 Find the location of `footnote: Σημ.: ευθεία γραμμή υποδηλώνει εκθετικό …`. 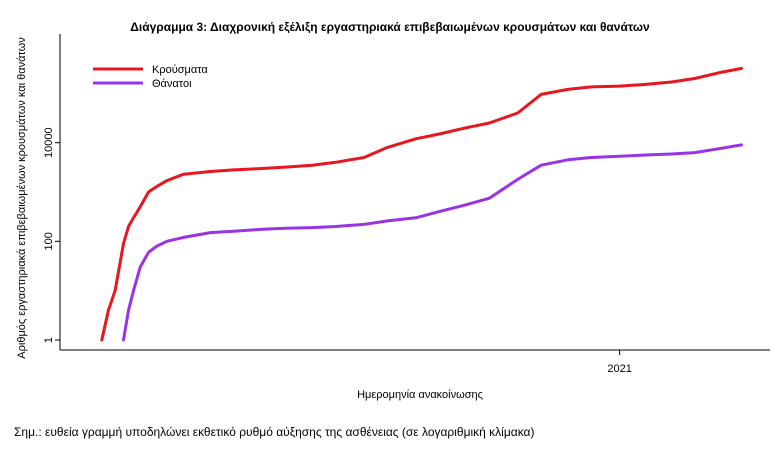

footnote: Σημ.: ευθεία γραμμή υποδηλώνει εκθετικό … is located at coordinates (274, 432).